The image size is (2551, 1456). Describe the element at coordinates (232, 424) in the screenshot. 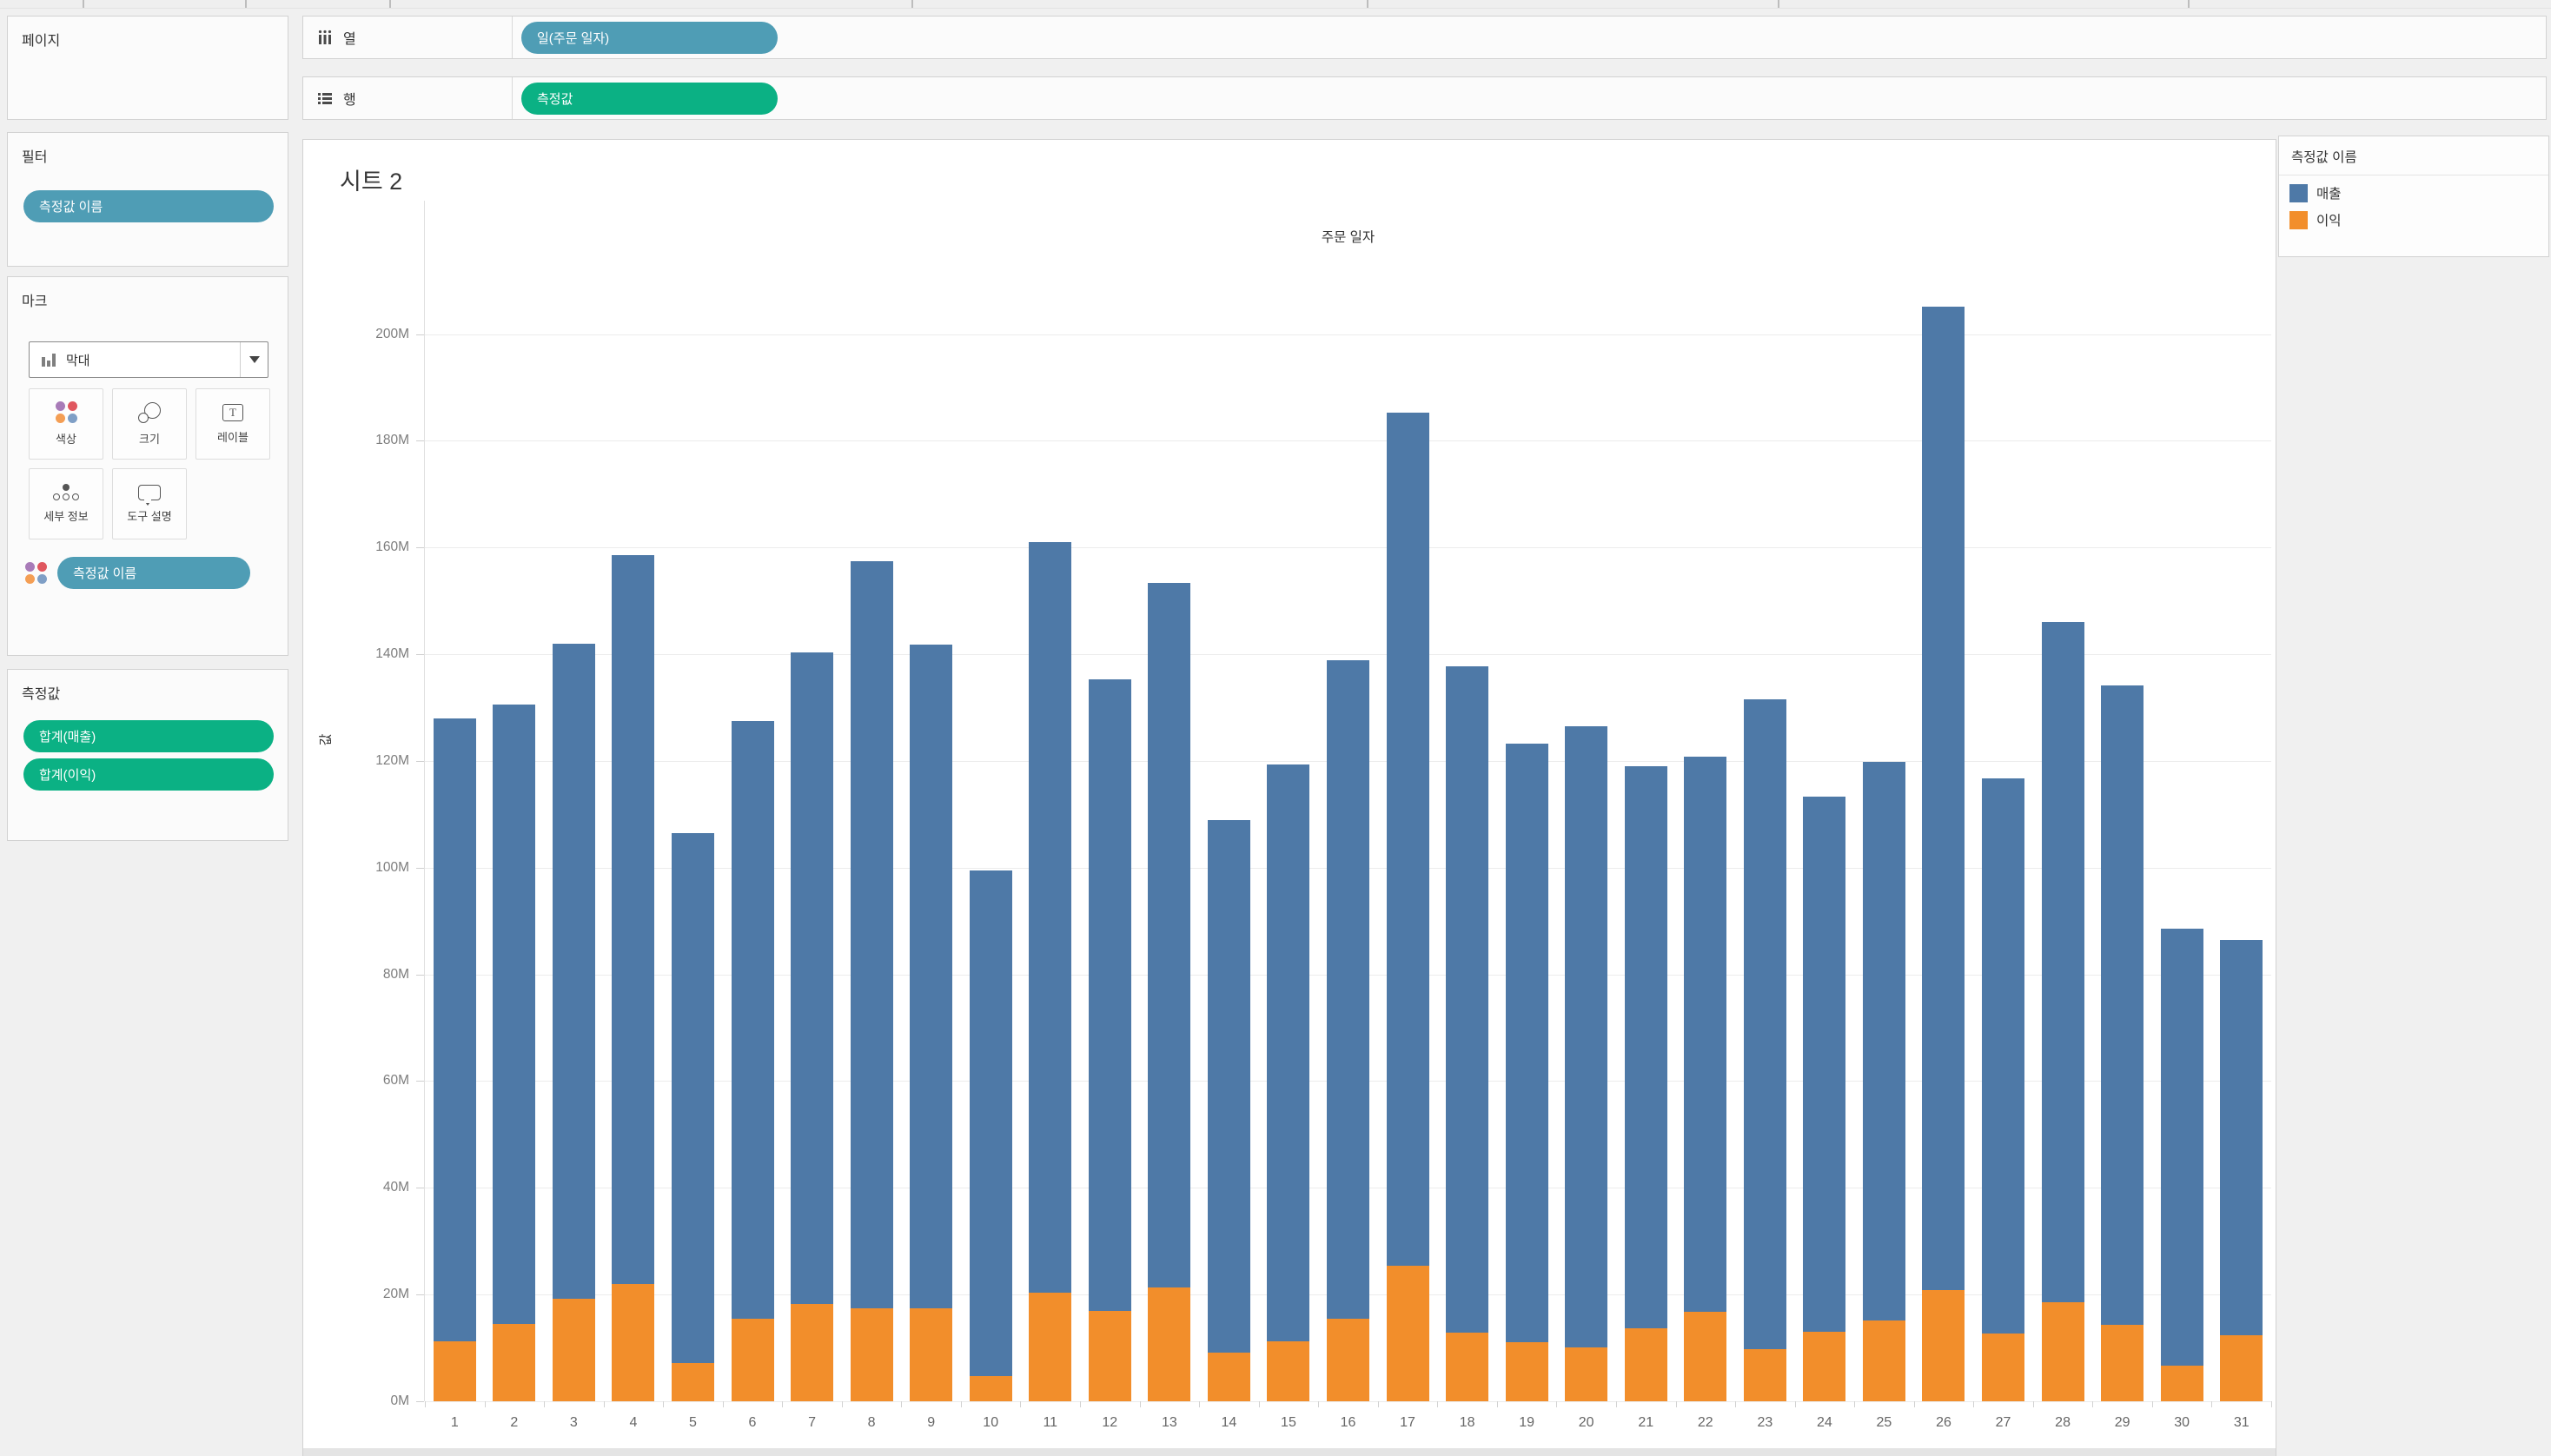

I see `label-button: T 레이블` at that location.